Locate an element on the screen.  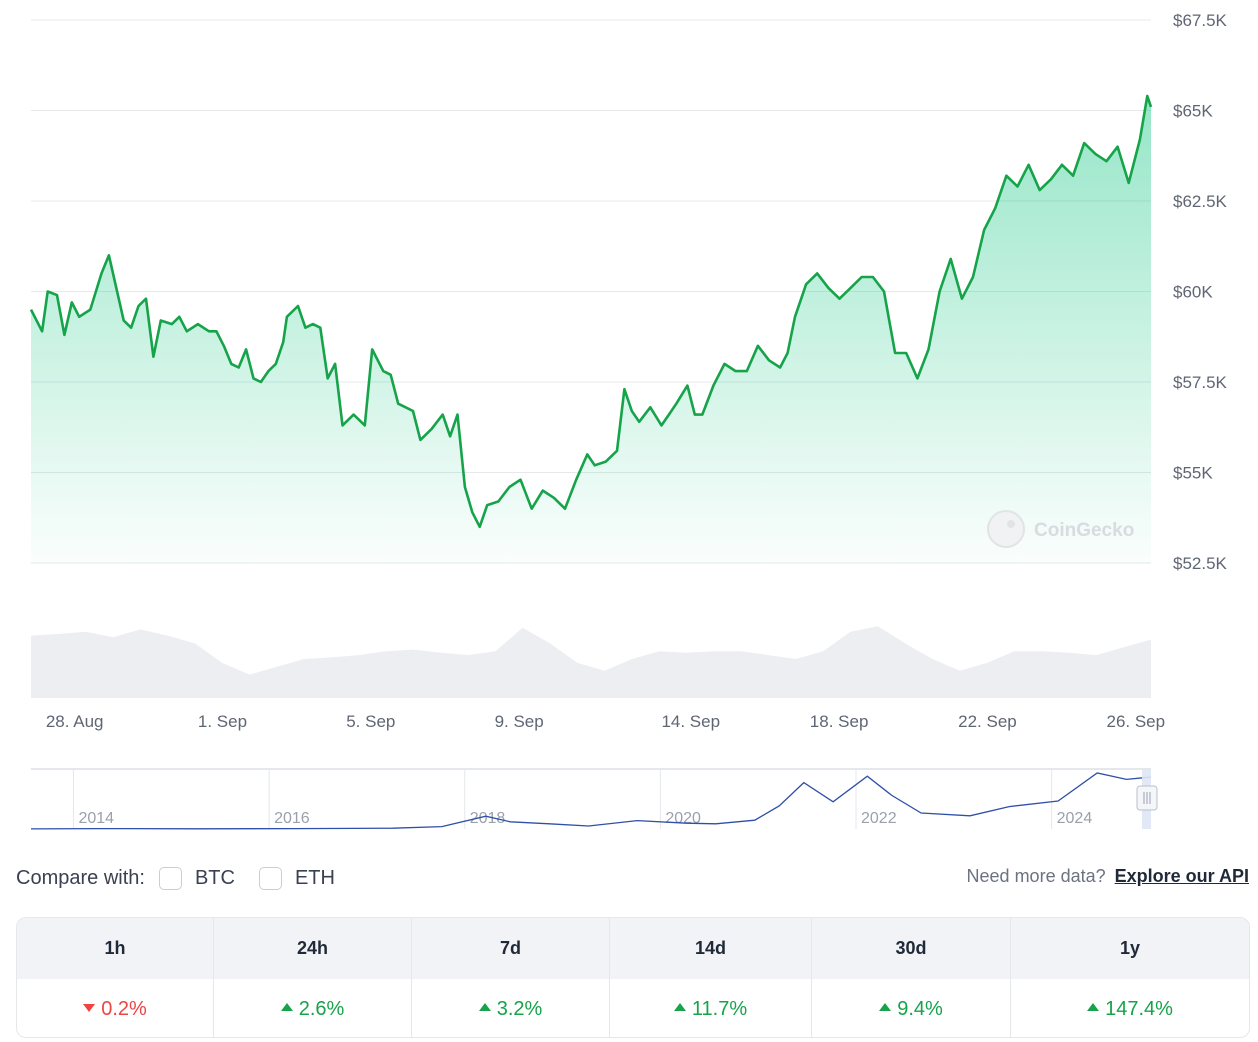
compare-row: Compare with: BTC ETH is located at coordinates (187, 878).